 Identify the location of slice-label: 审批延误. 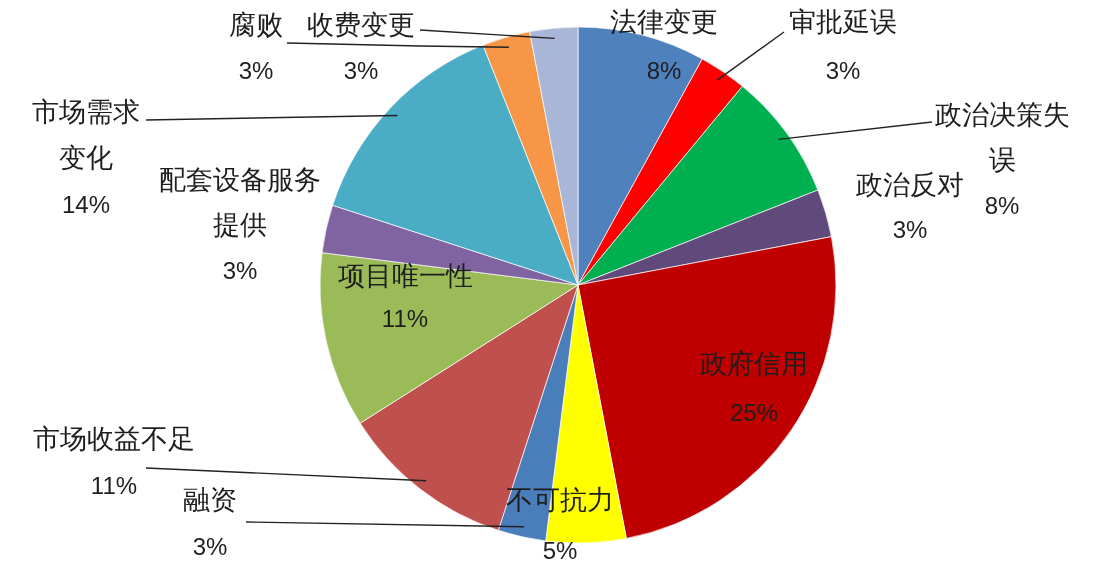
(843, 22).